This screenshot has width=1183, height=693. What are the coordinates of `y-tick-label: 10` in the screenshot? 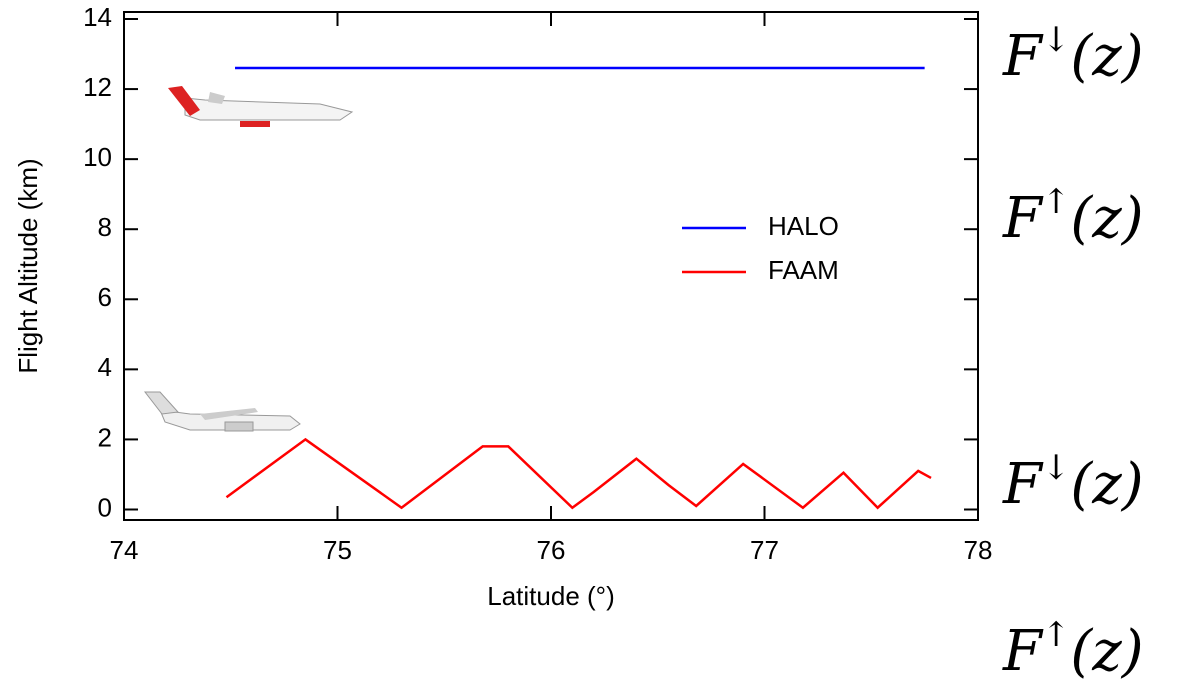 It's located at (97, 157).